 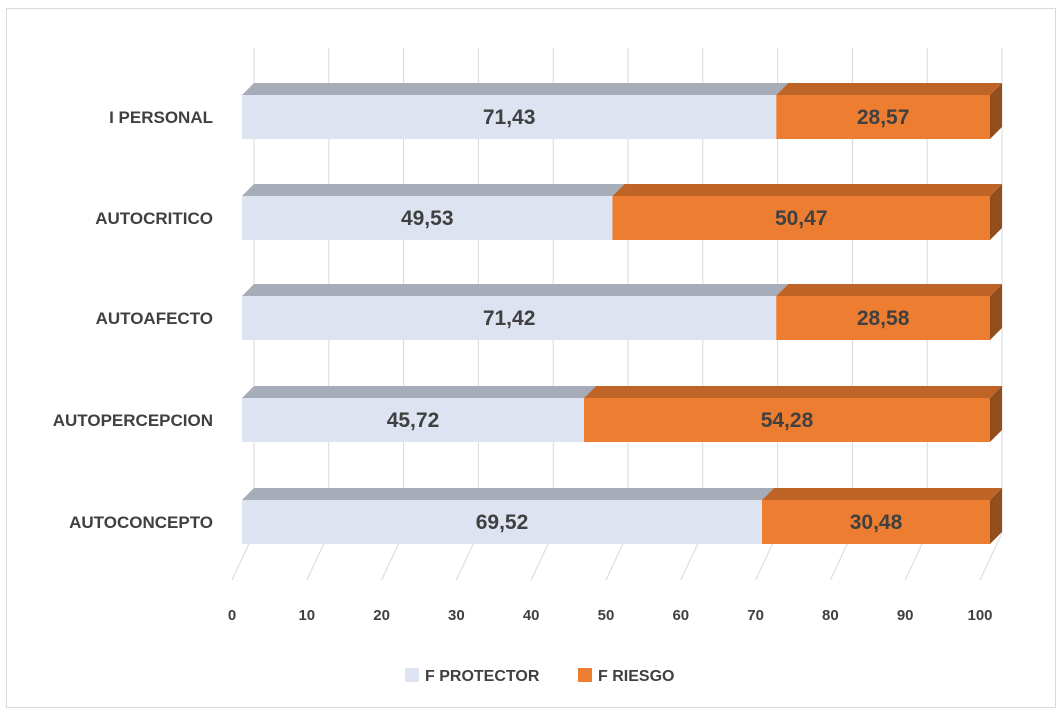 What do you see at coordinates (531, 615) in the screenshot?
I see `x-tick-label: 40` at bounding box center [531, 615].